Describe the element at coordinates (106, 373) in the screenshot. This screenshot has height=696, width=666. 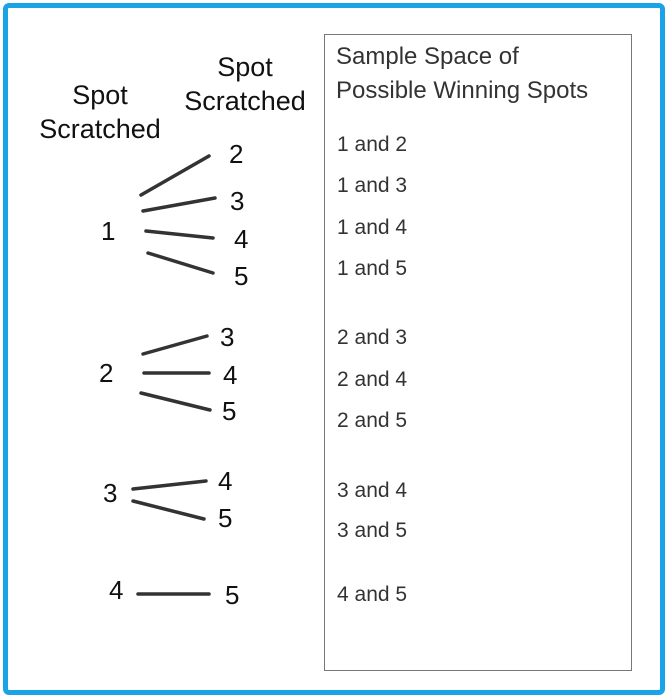
I see `first-spot-2: 2` at that location.